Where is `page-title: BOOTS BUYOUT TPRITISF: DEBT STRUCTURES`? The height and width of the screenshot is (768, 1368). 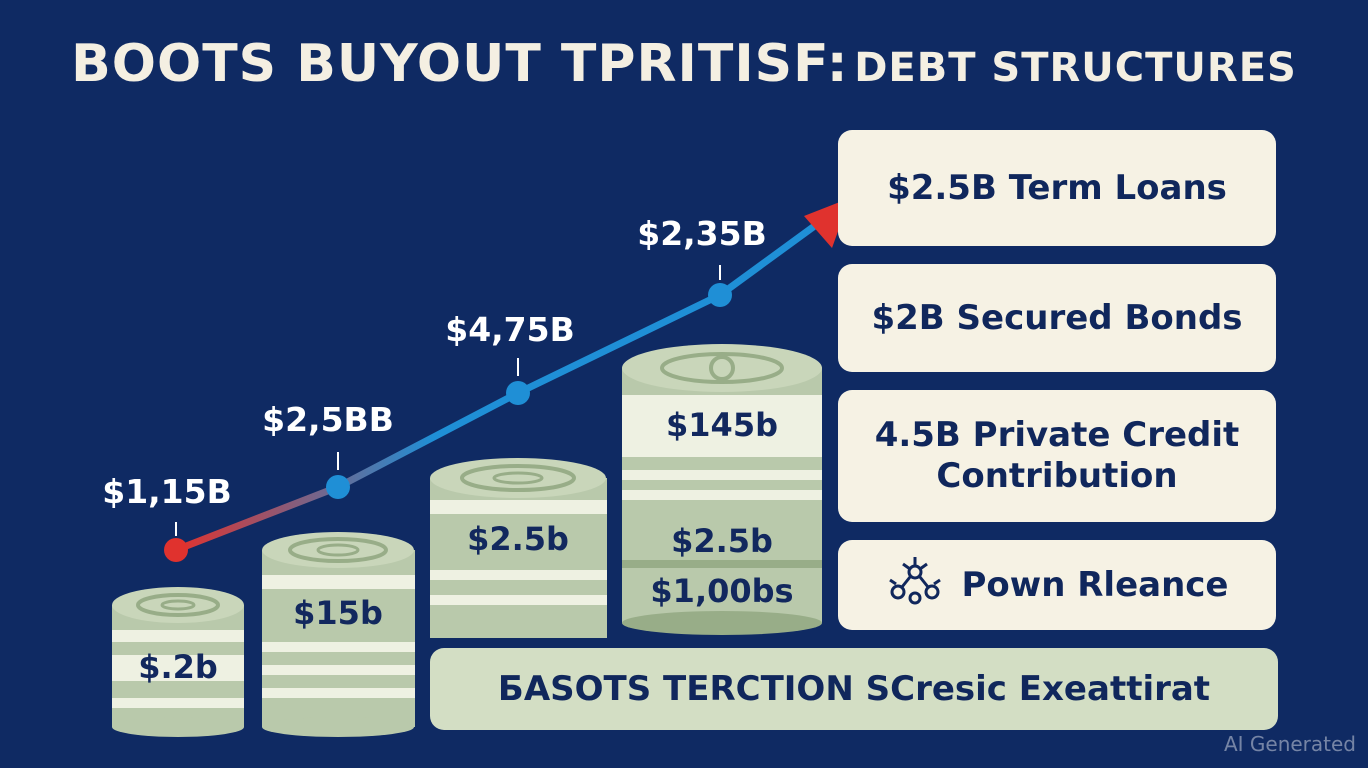
page-title: BOOTS BUYOUT TPRITISF: DEBT STRUCTURES is located at coordinates (684, 64).